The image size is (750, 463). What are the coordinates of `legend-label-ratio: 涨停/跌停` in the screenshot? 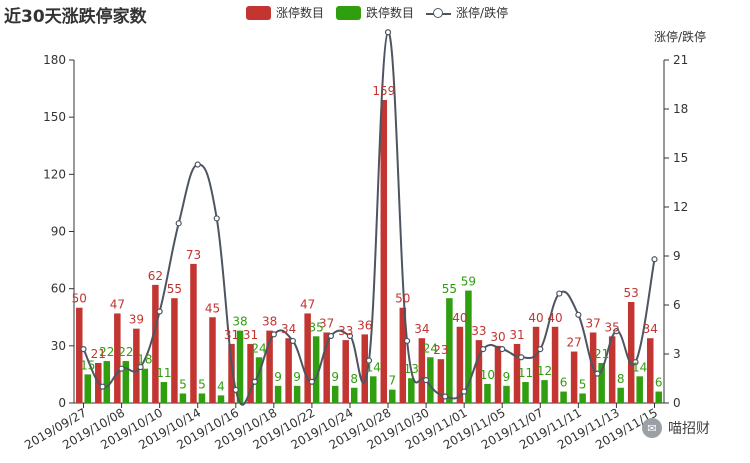 It's located at (482, 13).